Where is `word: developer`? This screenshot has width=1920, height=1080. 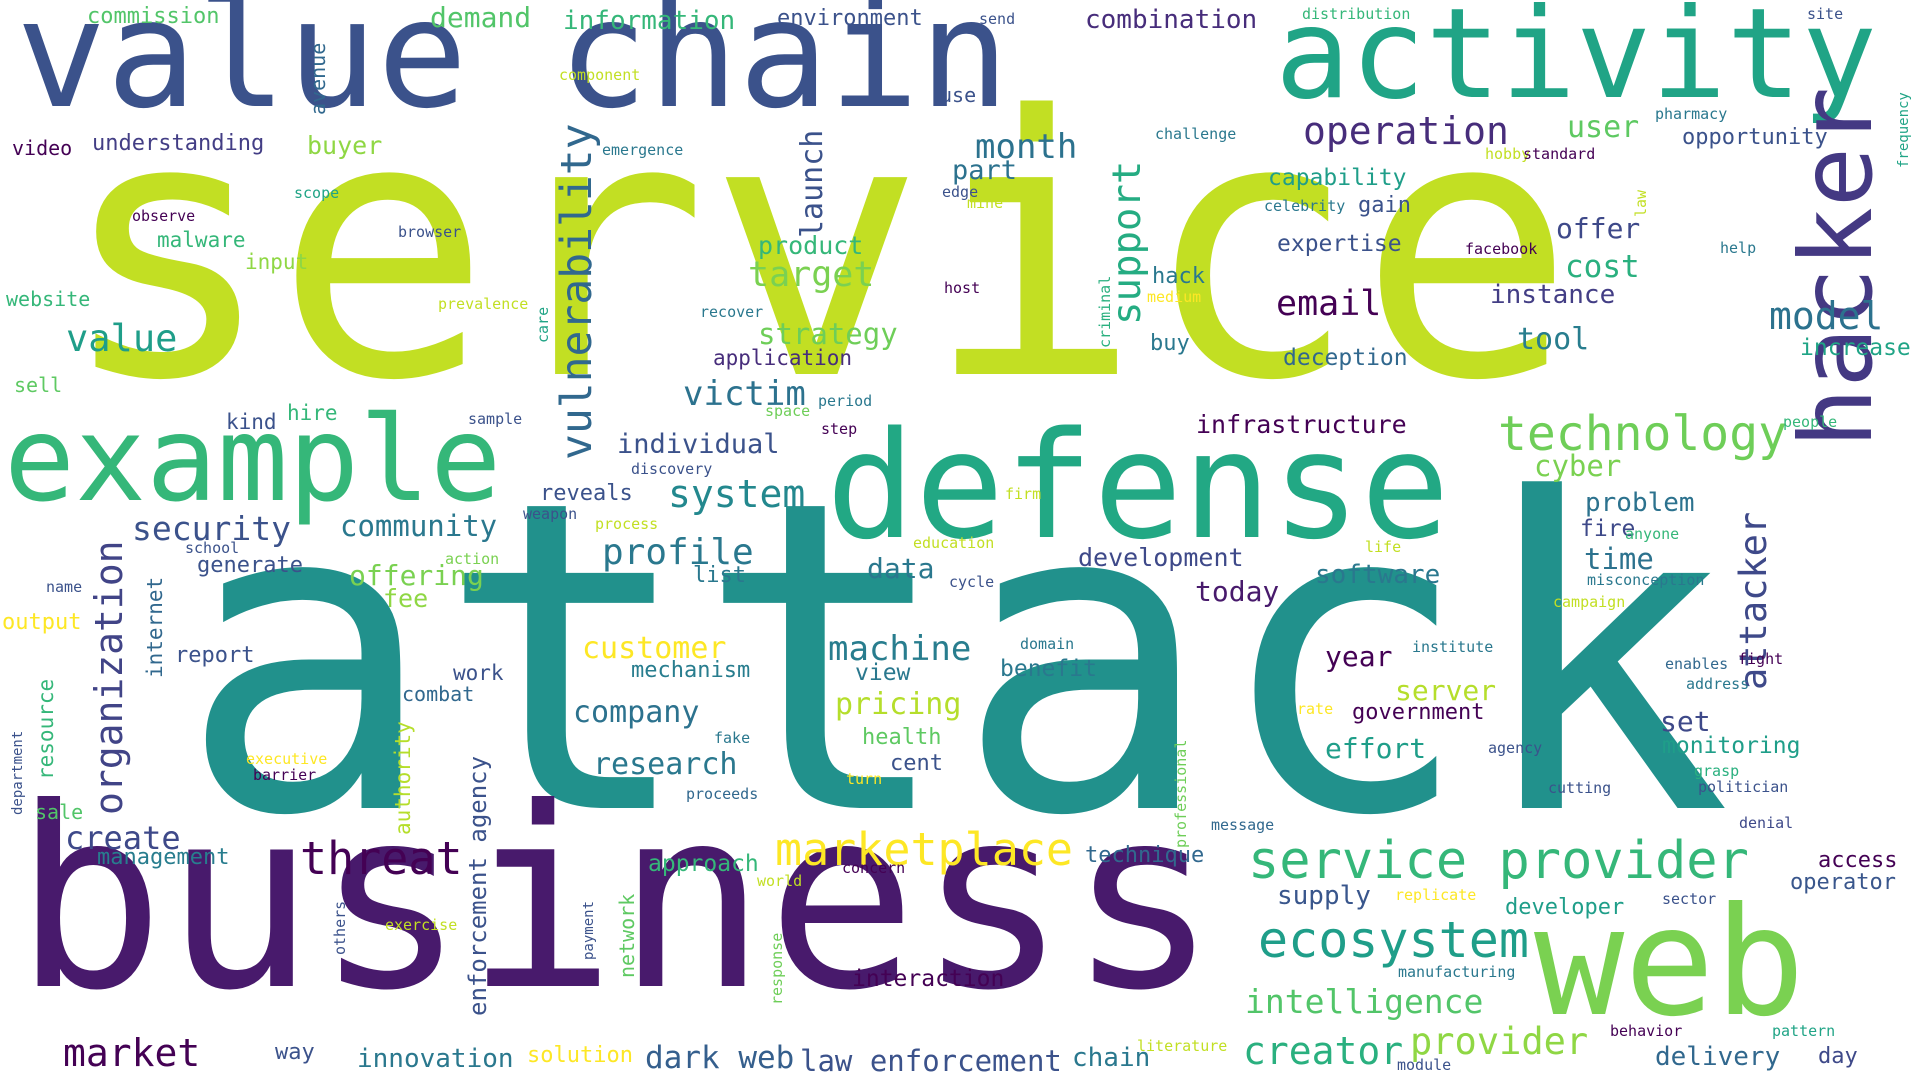 word: developer is located at coordinates (1565, 907).